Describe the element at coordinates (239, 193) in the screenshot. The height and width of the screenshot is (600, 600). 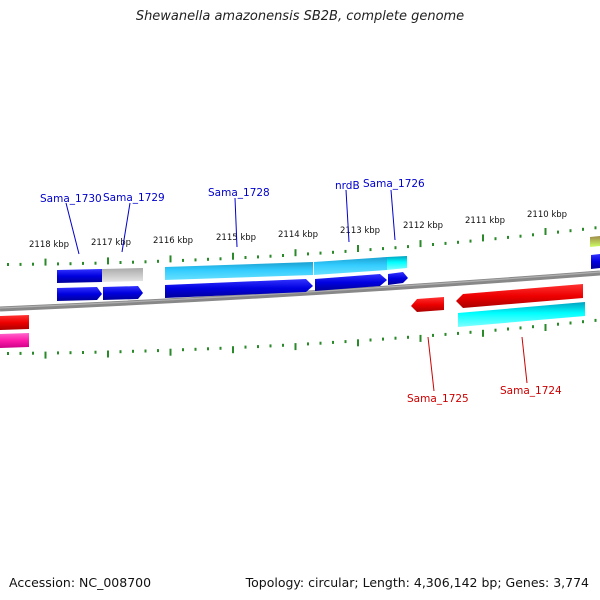
I see `gene-label-sama-1728: Sama_1728` at that location.